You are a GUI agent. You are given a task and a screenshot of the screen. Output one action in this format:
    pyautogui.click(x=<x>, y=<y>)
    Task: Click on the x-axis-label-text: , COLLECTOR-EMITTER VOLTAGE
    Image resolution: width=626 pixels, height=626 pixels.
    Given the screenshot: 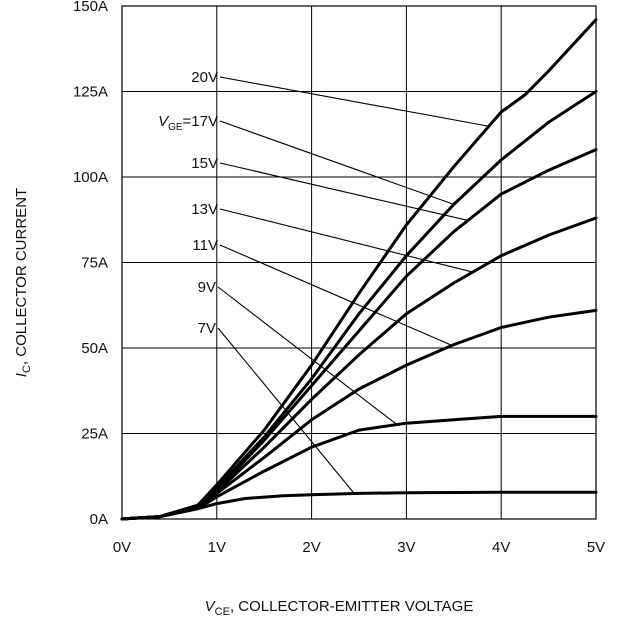 What is the action you would take?
    pyautogui.click(x=351, y=606)
    